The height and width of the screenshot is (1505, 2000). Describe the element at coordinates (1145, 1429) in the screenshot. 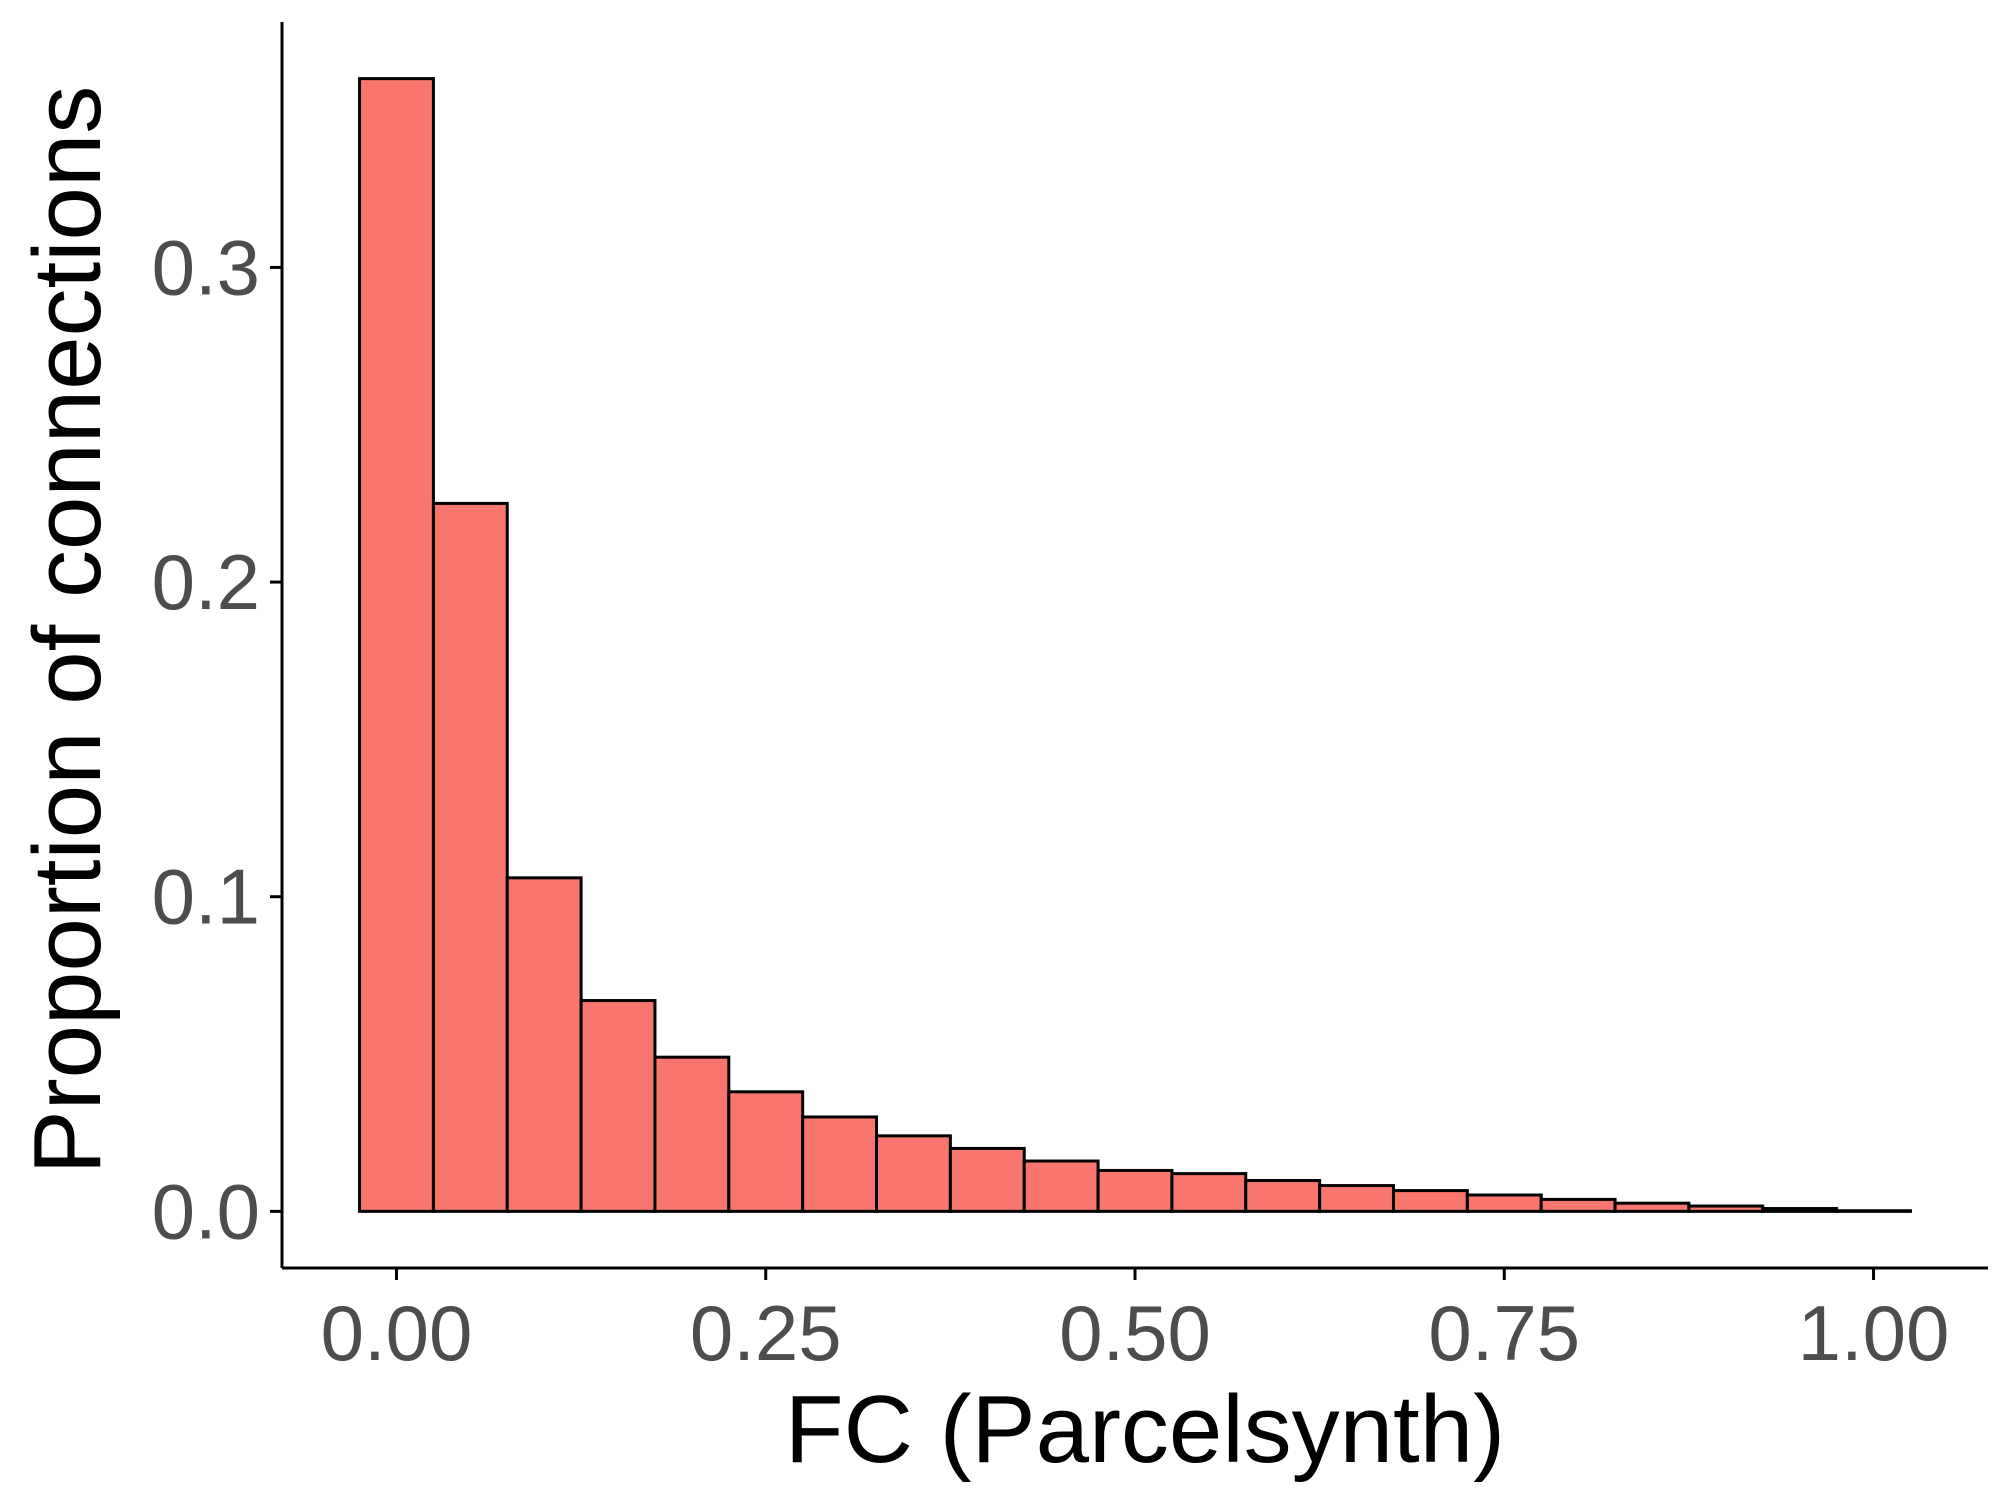

I see `x-axis-title: FC (Parcelsynth)` at that location.